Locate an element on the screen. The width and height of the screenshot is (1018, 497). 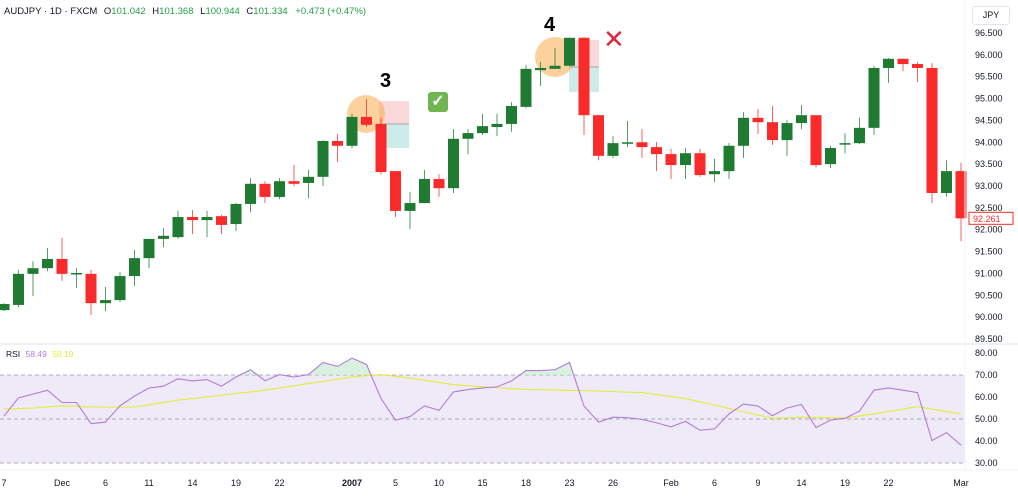
rsi-value: 58.49 is located at coordinates (36, 354).